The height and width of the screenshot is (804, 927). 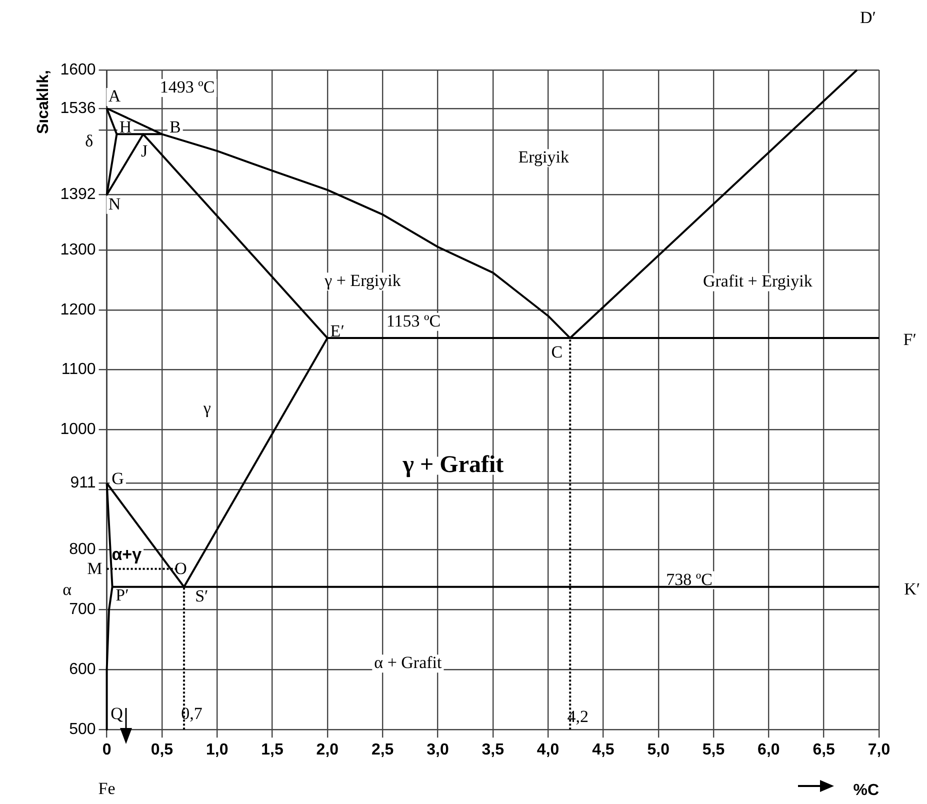 I want to click on x-tick-label: 6,0, so click(x=769, y=750).